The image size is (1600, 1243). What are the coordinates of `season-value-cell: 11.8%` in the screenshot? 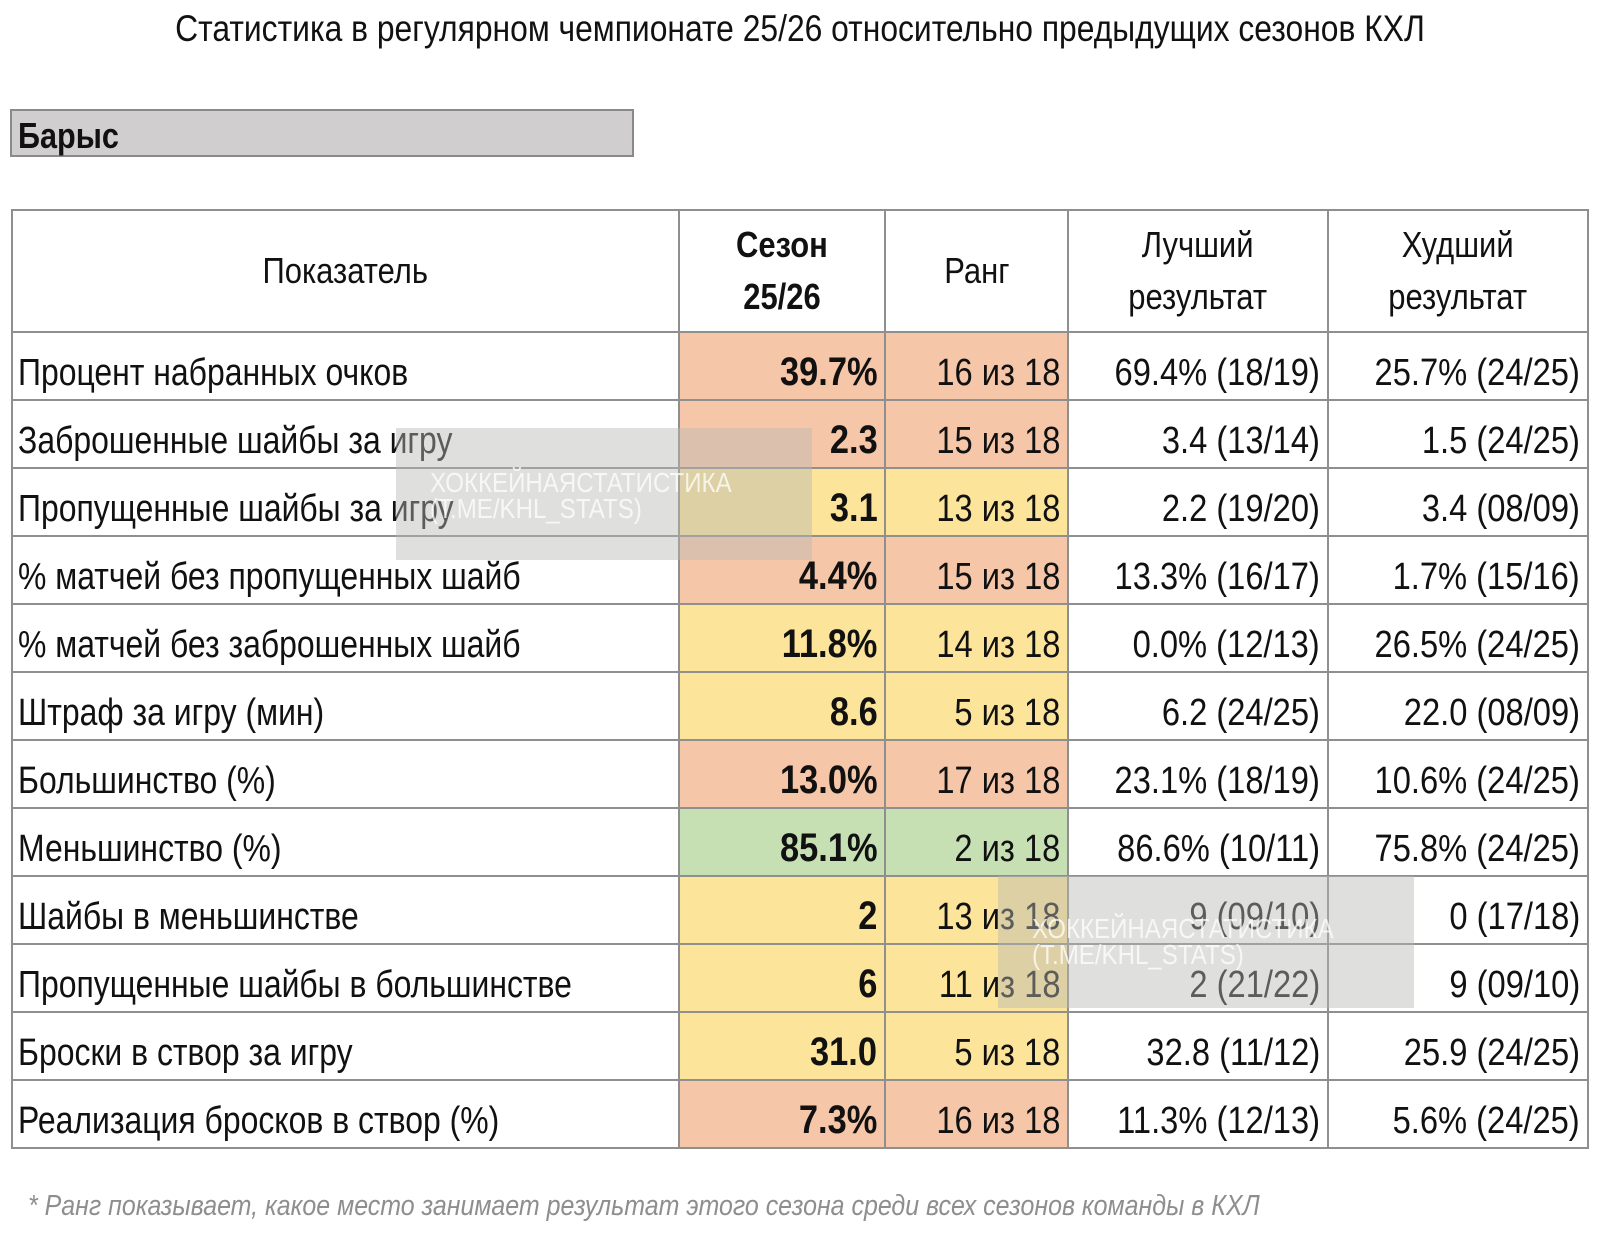 It's located at (782, 638).